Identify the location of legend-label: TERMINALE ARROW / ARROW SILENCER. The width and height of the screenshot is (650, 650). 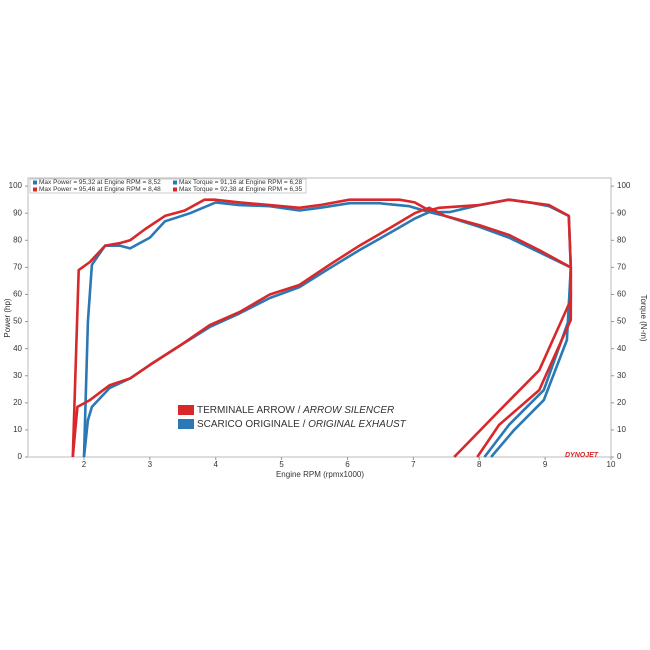
(295, 410).